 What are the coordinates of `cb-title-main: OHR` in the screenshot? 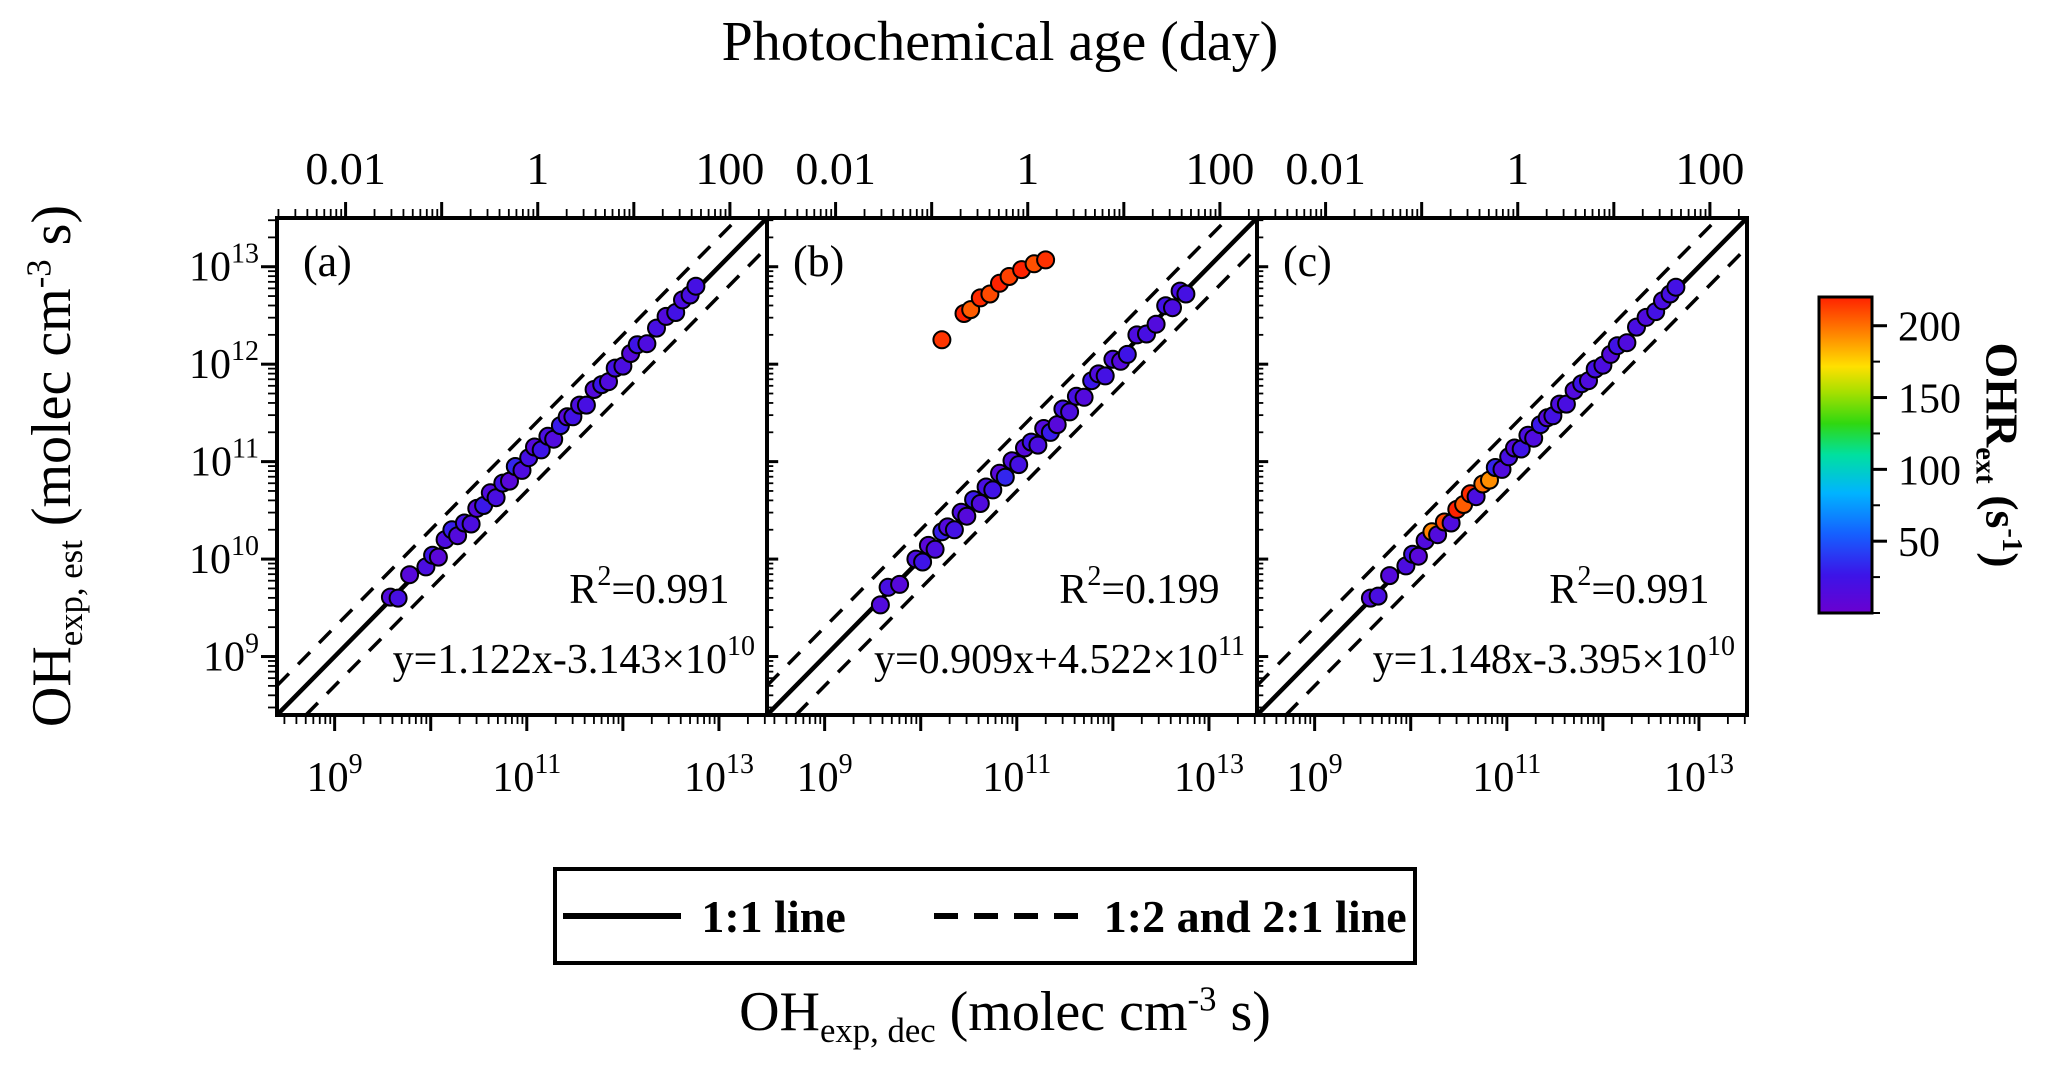 It's located at (2002, 395).